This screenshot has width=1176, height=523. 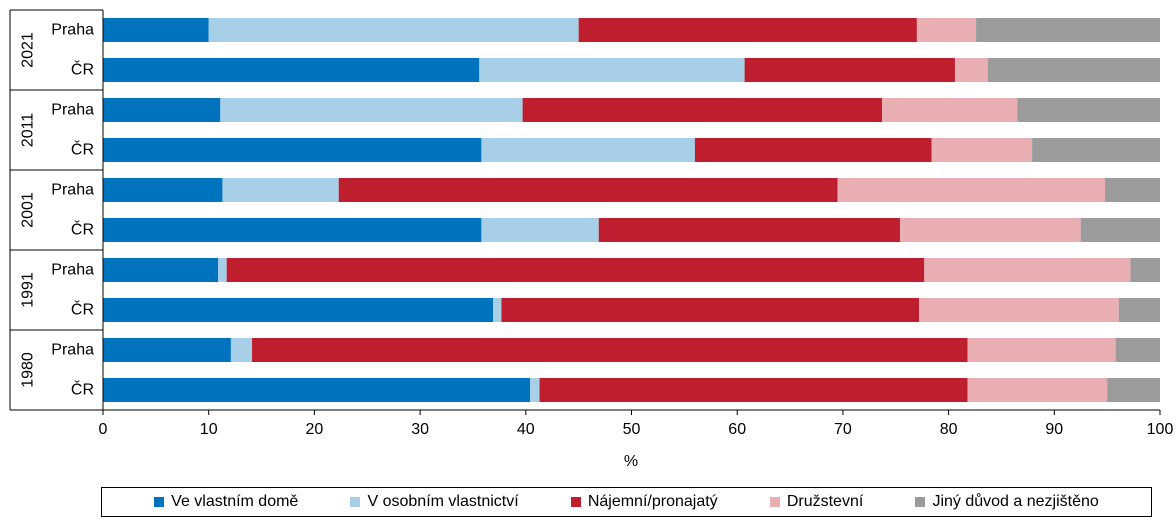 I want to click on group-label: 2001, so click(x=28, y=210).